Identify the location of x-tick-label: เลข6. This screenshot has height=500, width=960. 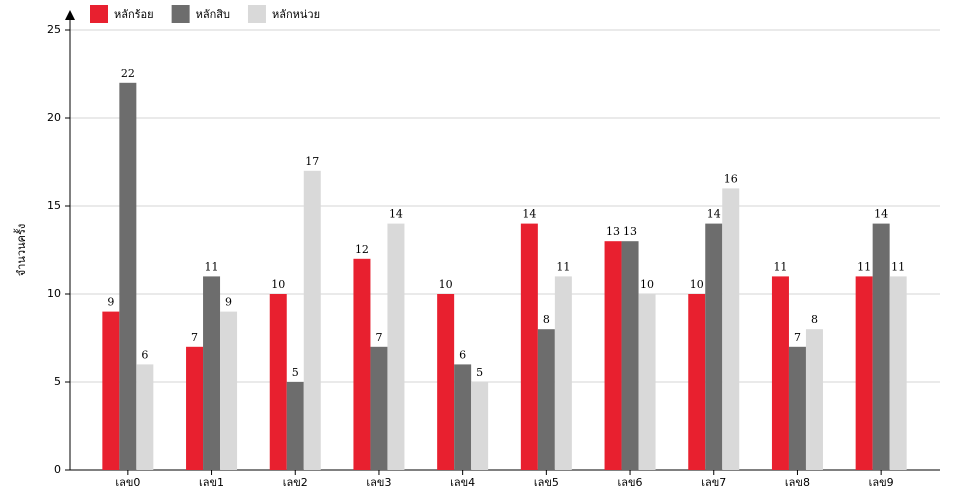
(630, 482).